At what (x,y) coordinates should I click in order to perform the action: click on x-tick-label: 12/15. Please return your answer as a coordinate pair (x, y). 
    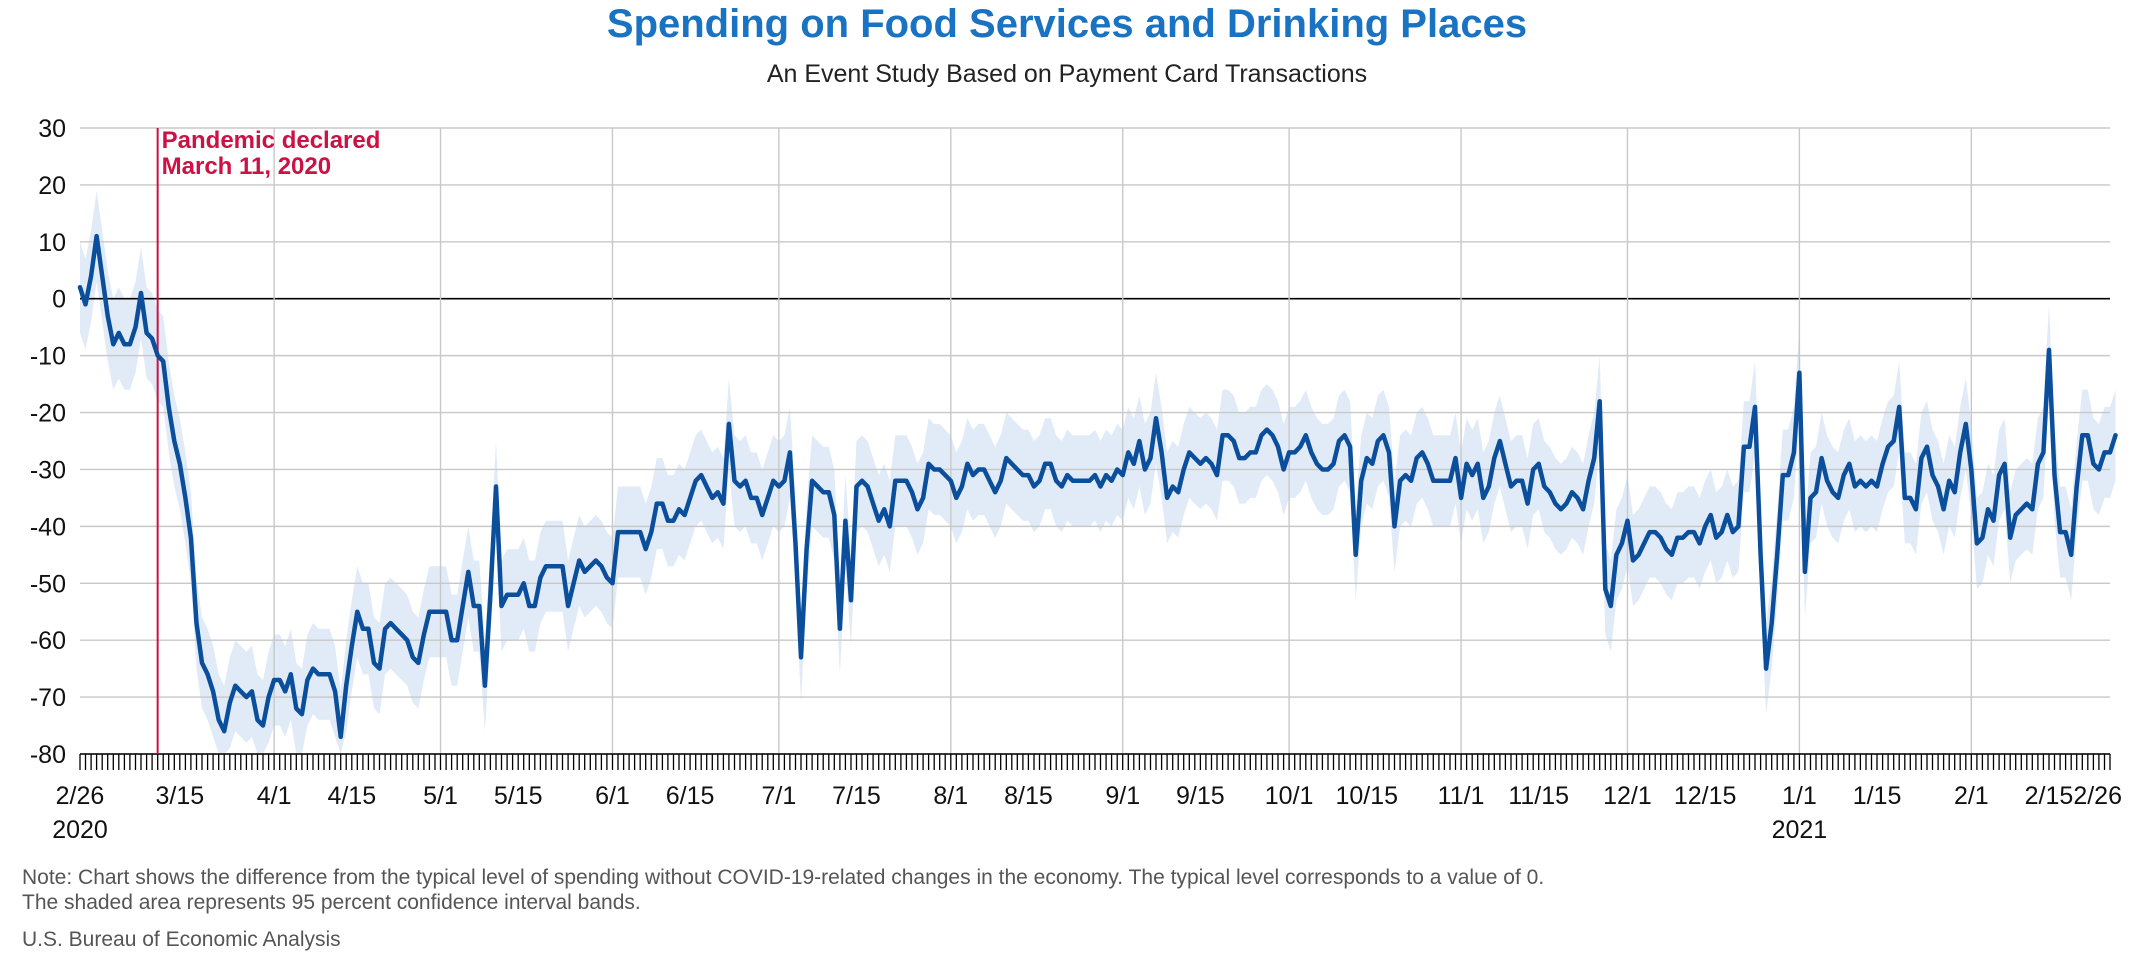
    Looking at the image, I should click on (1705, 796).